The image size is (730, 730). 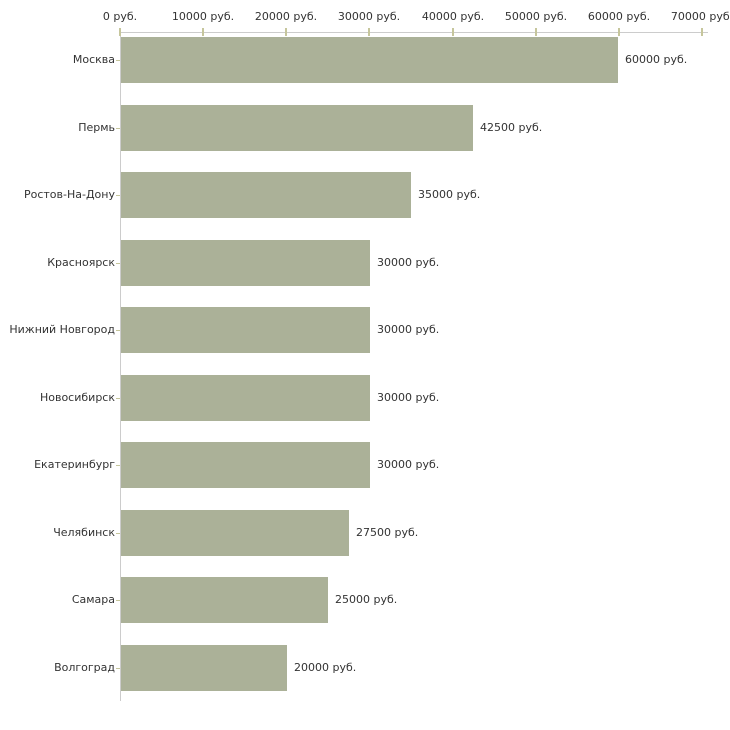 I want to click on value-label: 60000 руб., so click(x=656, y=59).